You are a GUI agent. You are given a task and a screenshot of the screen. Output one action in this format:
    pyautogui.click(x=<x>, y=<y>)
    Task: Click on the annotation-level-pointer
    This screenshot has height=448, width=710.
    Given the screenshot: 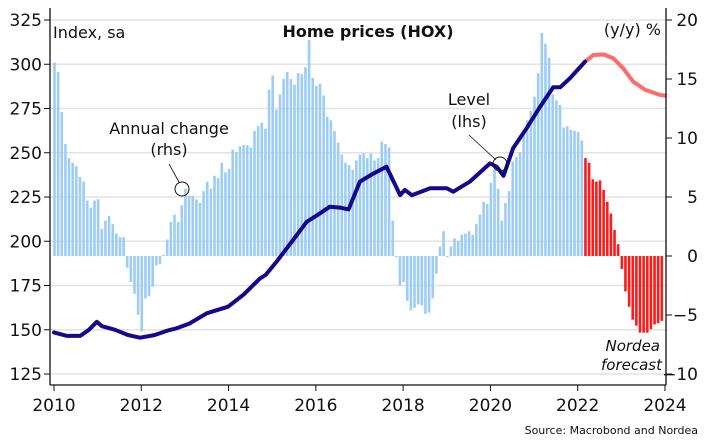 What is the action you would take?
    pyautogui.click(x=482, y=147)
    